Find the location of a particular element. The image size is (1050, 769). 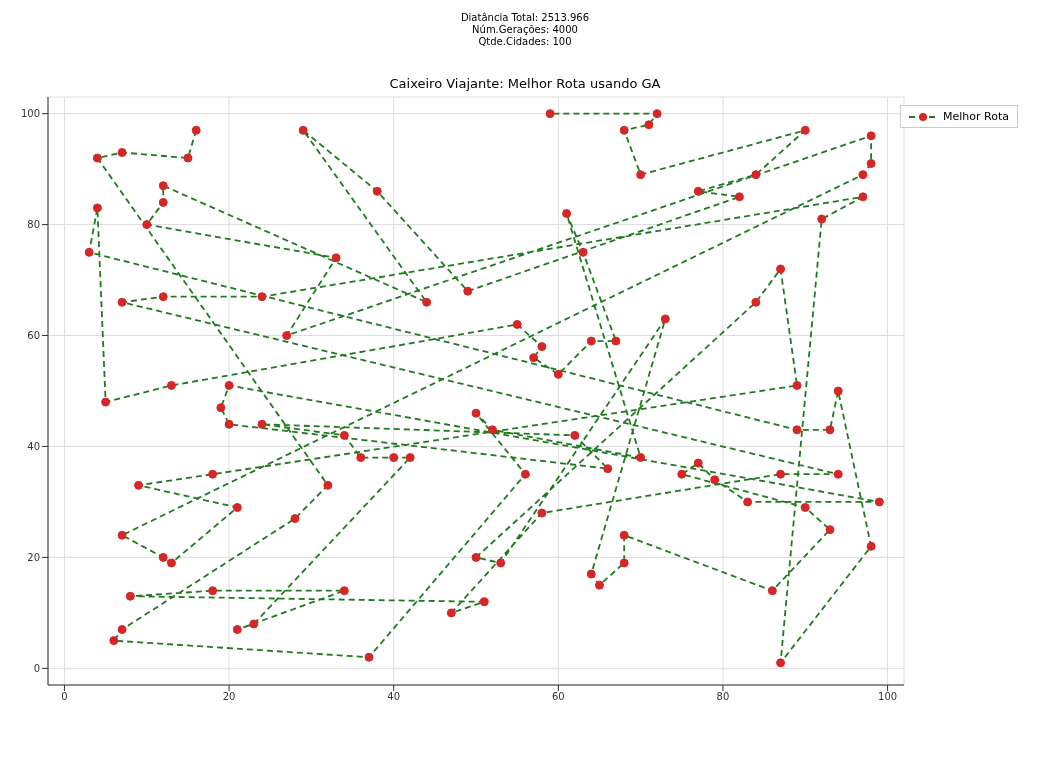

x-tick-label: 40 is located at coordinates (394, 697).